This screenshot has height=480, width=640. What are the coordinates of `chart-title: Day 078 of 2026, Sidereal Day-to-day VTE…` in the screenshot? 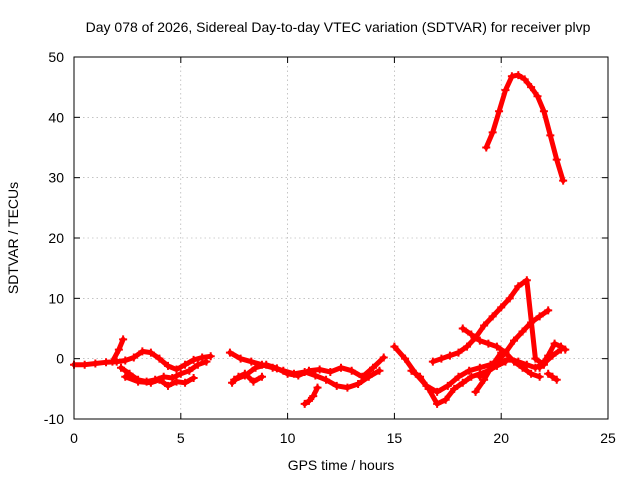 It's located at (338, 27).